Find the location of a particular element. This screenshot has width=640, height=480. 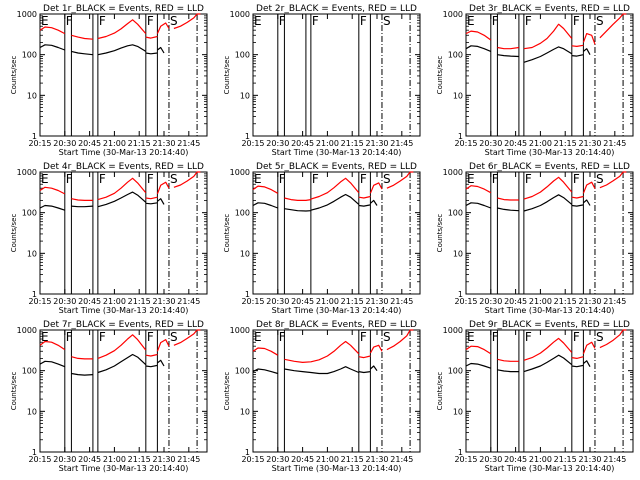

panel-4-xtick-label: 21:30 is located at coordinates (163, 301).